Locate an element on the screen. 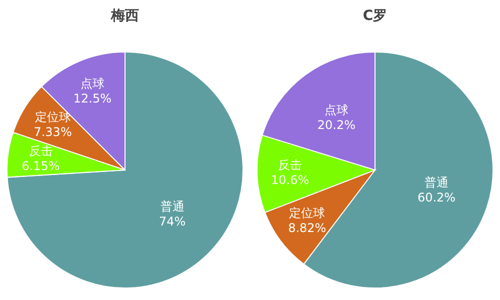 The height and width of the screenshot is (300, 500). data-label: 6.15% is located at coordinates (41, 165).